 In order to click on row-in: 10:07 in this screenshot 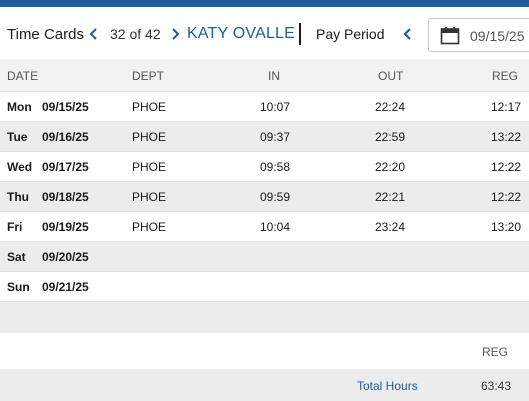, I will do `click(275, 107)`.